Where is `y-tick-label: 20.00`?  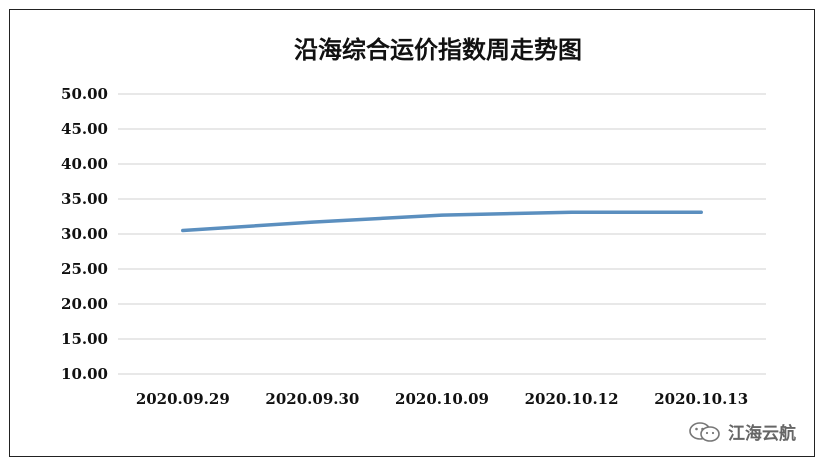 y-tick-label: 20.00 is located at coordinates (84, 304).